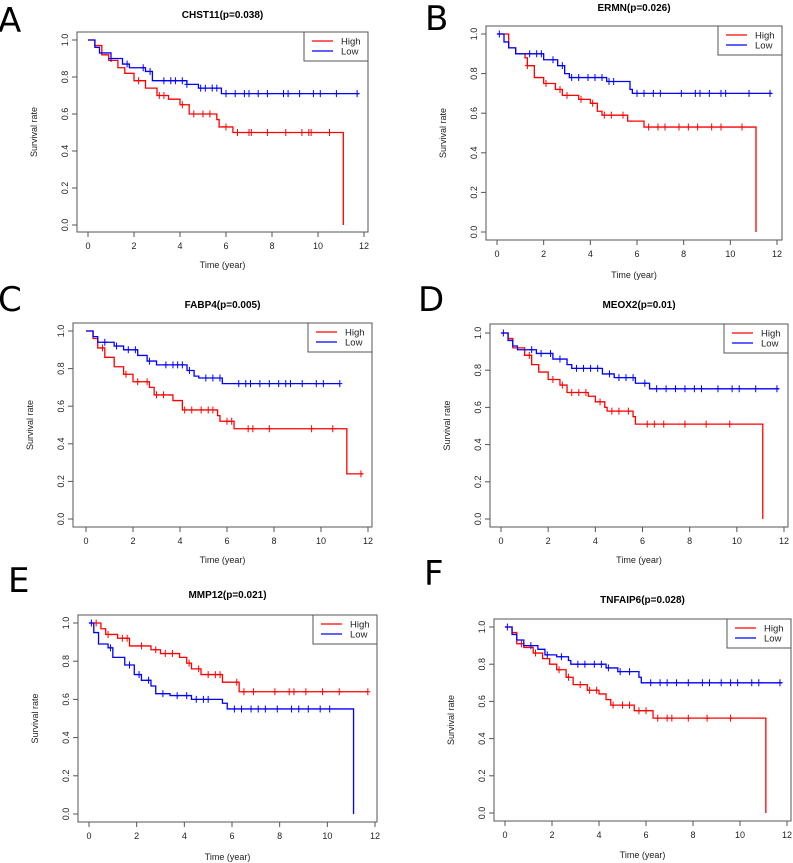 The width and height of the screenshot is (793, 863). Describe the element at coordinates (759, 633) in the screenshot. I see `legend-box` at that location.